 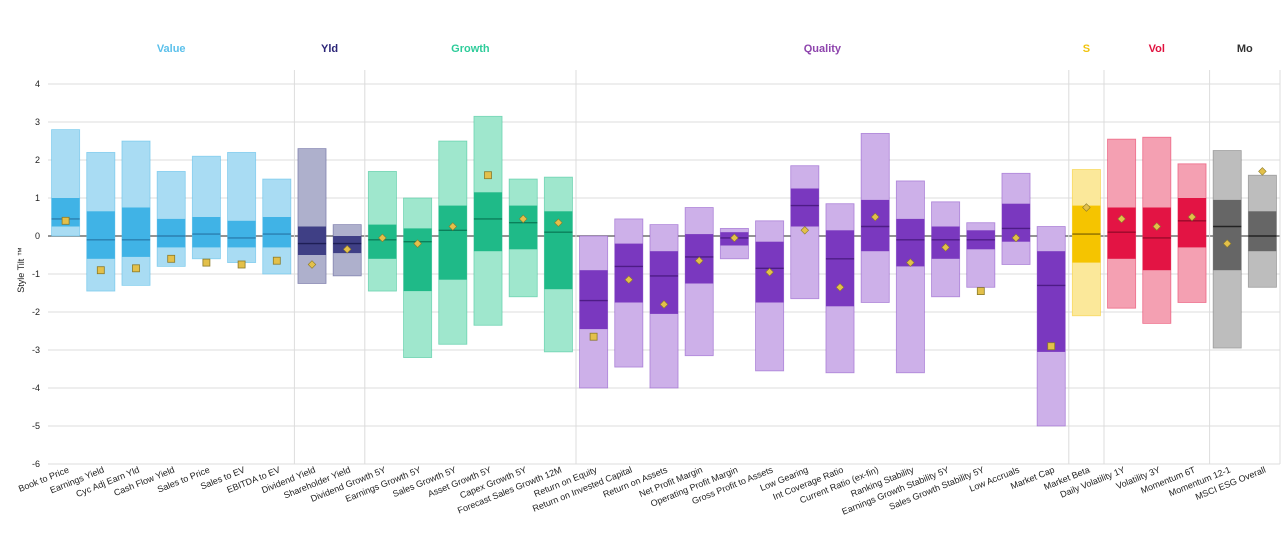 I want to click on group-title: Vol, so click(x=1157, y=49).